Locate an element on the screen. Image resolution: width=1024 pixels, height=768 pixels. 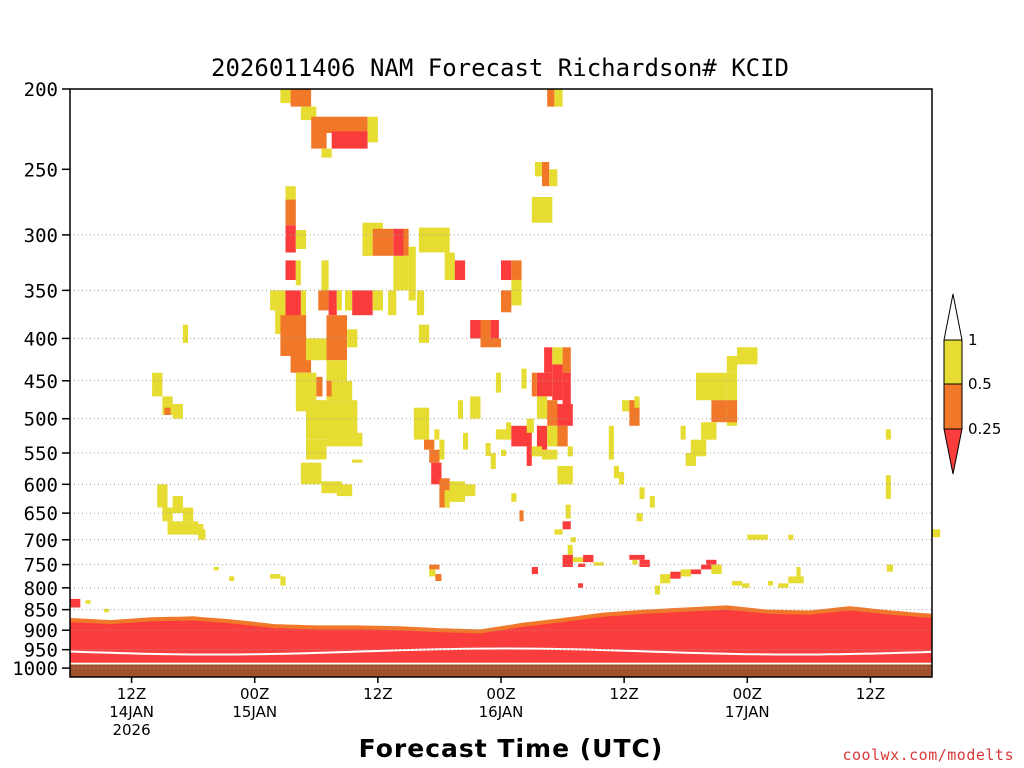
x-tick-label: 16JAN is located at coordinates (501, 712).